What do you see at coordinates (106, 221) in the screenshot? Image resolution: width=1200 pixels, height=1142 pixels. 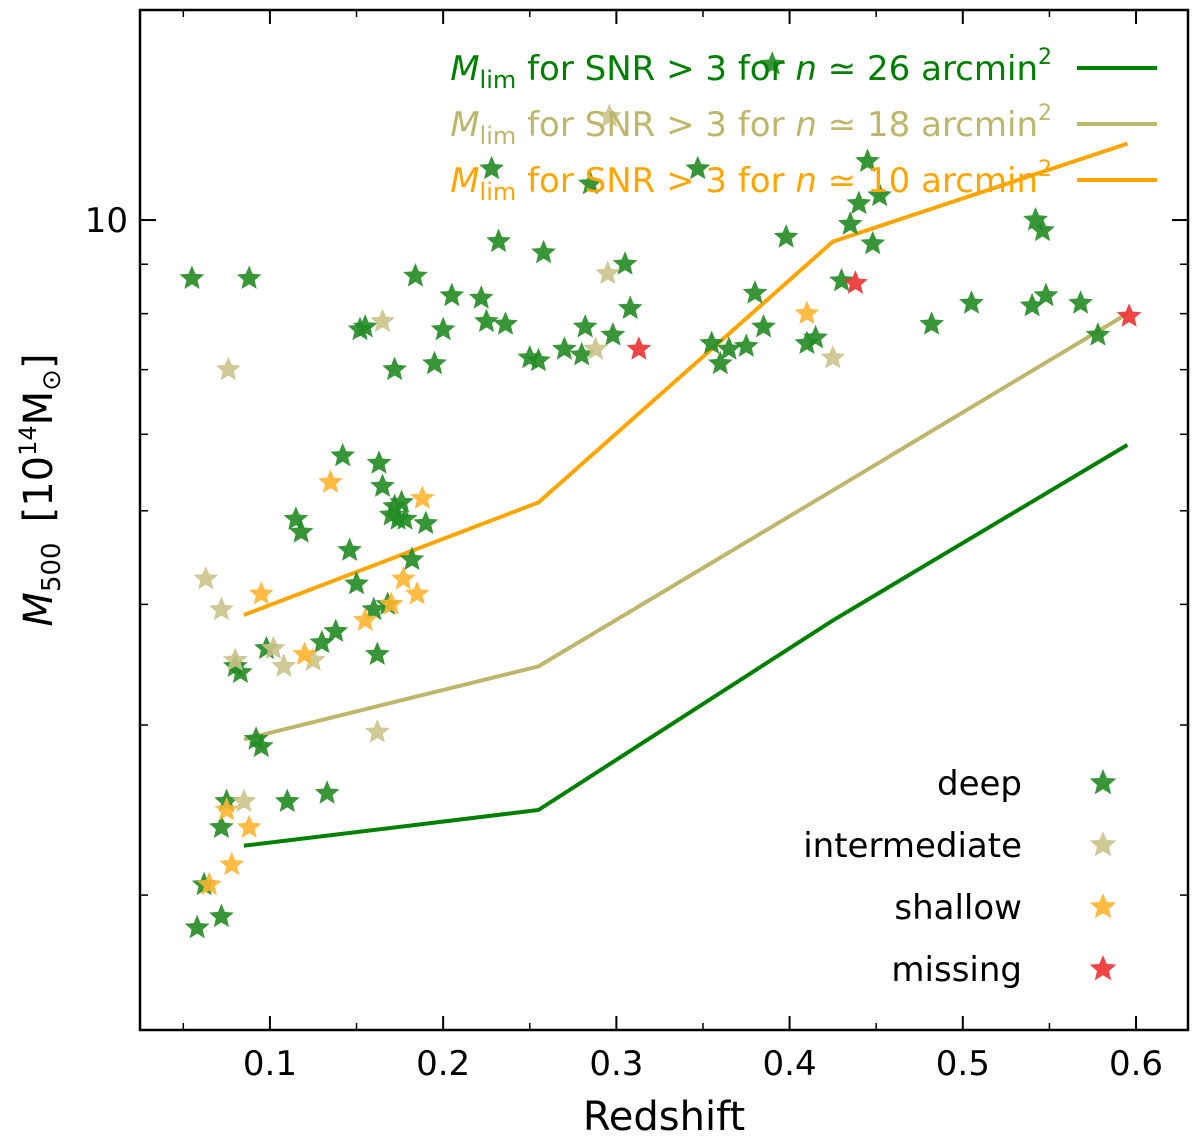 I see `y-tick-label-0: 10` at bounding box center [106, 221].